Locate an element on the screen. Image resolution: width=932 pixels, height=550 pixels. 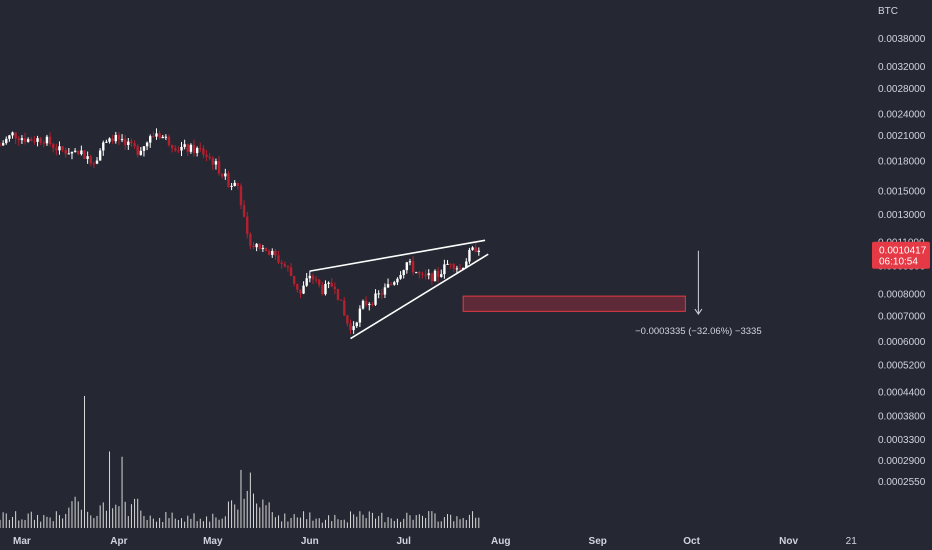
price-axis-background is located at coordinates (901, 275).